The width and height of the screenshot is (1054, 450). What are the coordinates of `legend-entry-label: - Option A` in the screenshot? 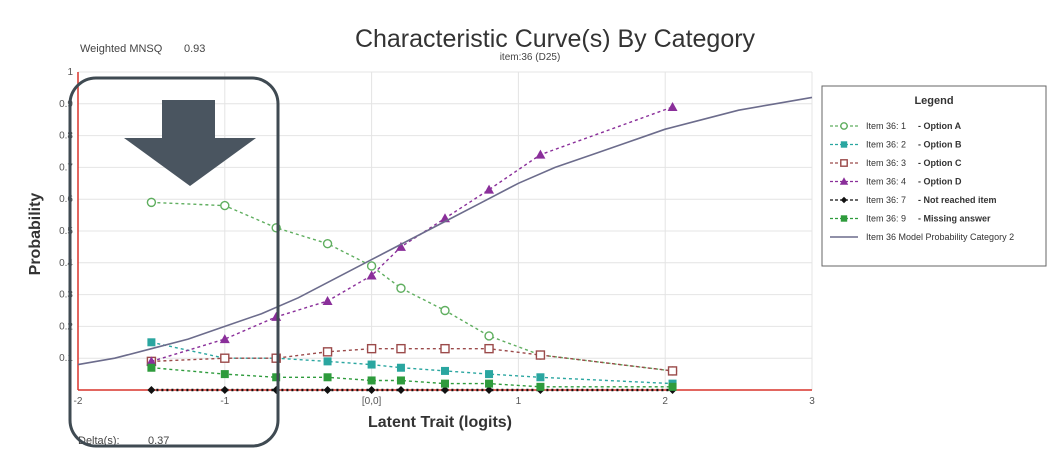 It's located at (940, 126).